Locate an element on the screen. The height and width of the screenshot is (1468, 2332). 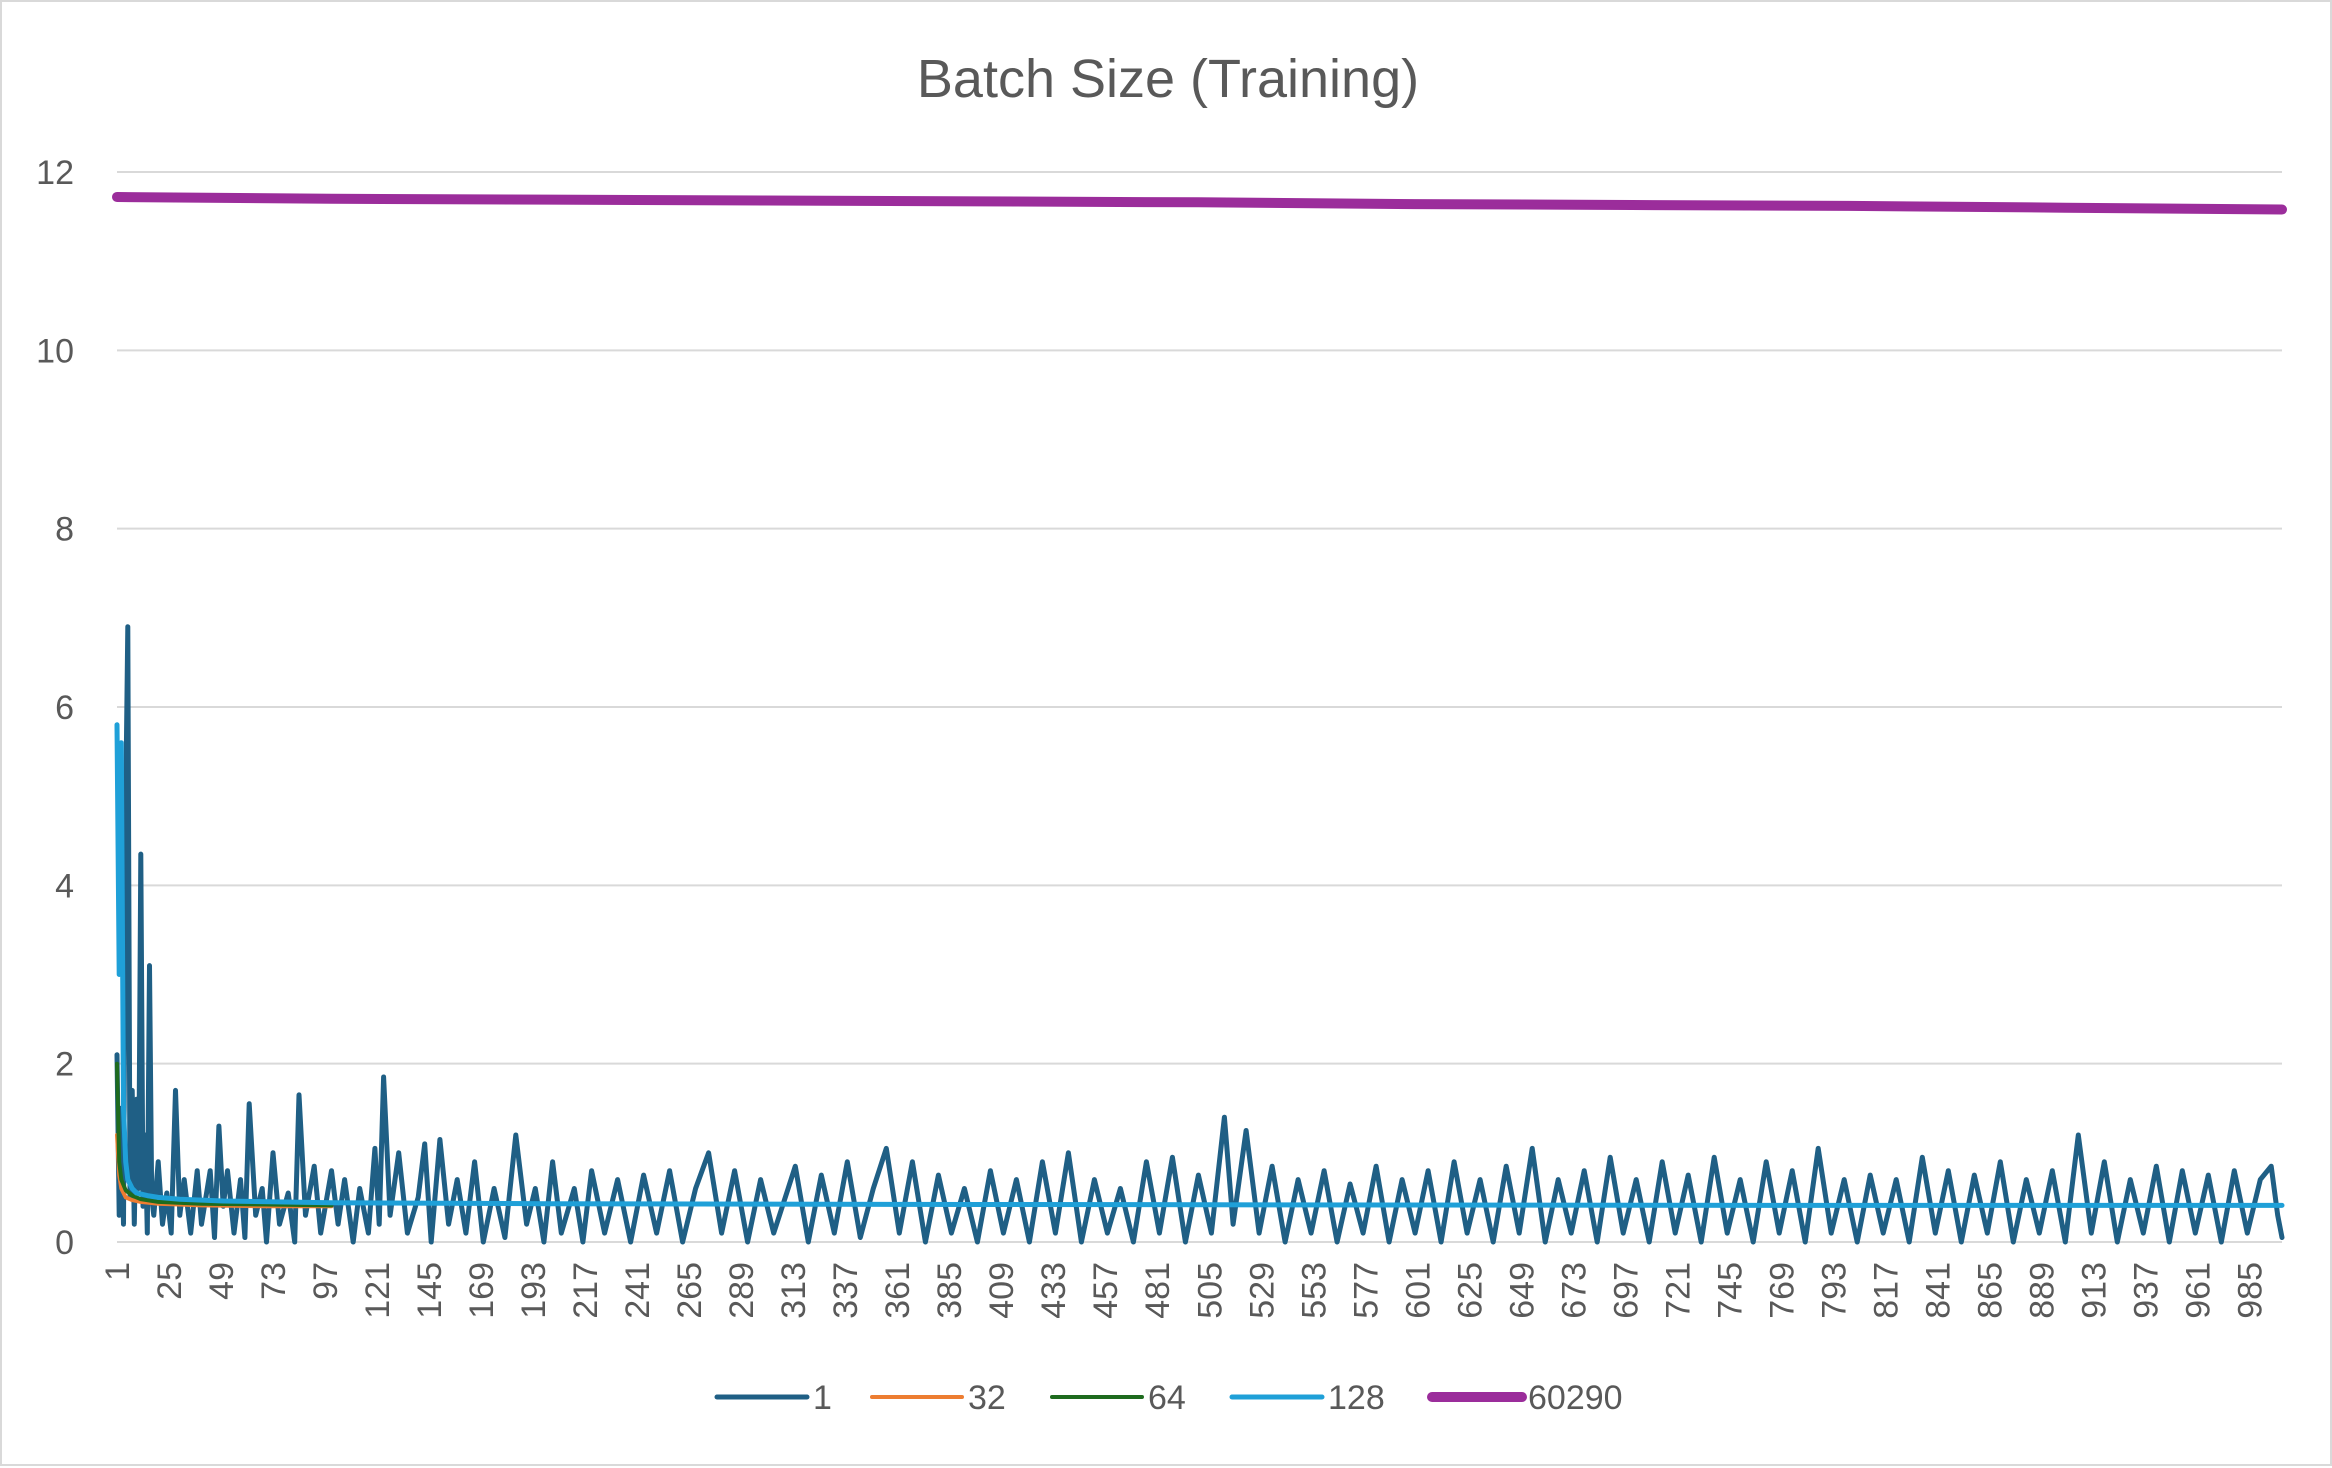
y-tick-label: 12 is located at coordinates (55, 173).